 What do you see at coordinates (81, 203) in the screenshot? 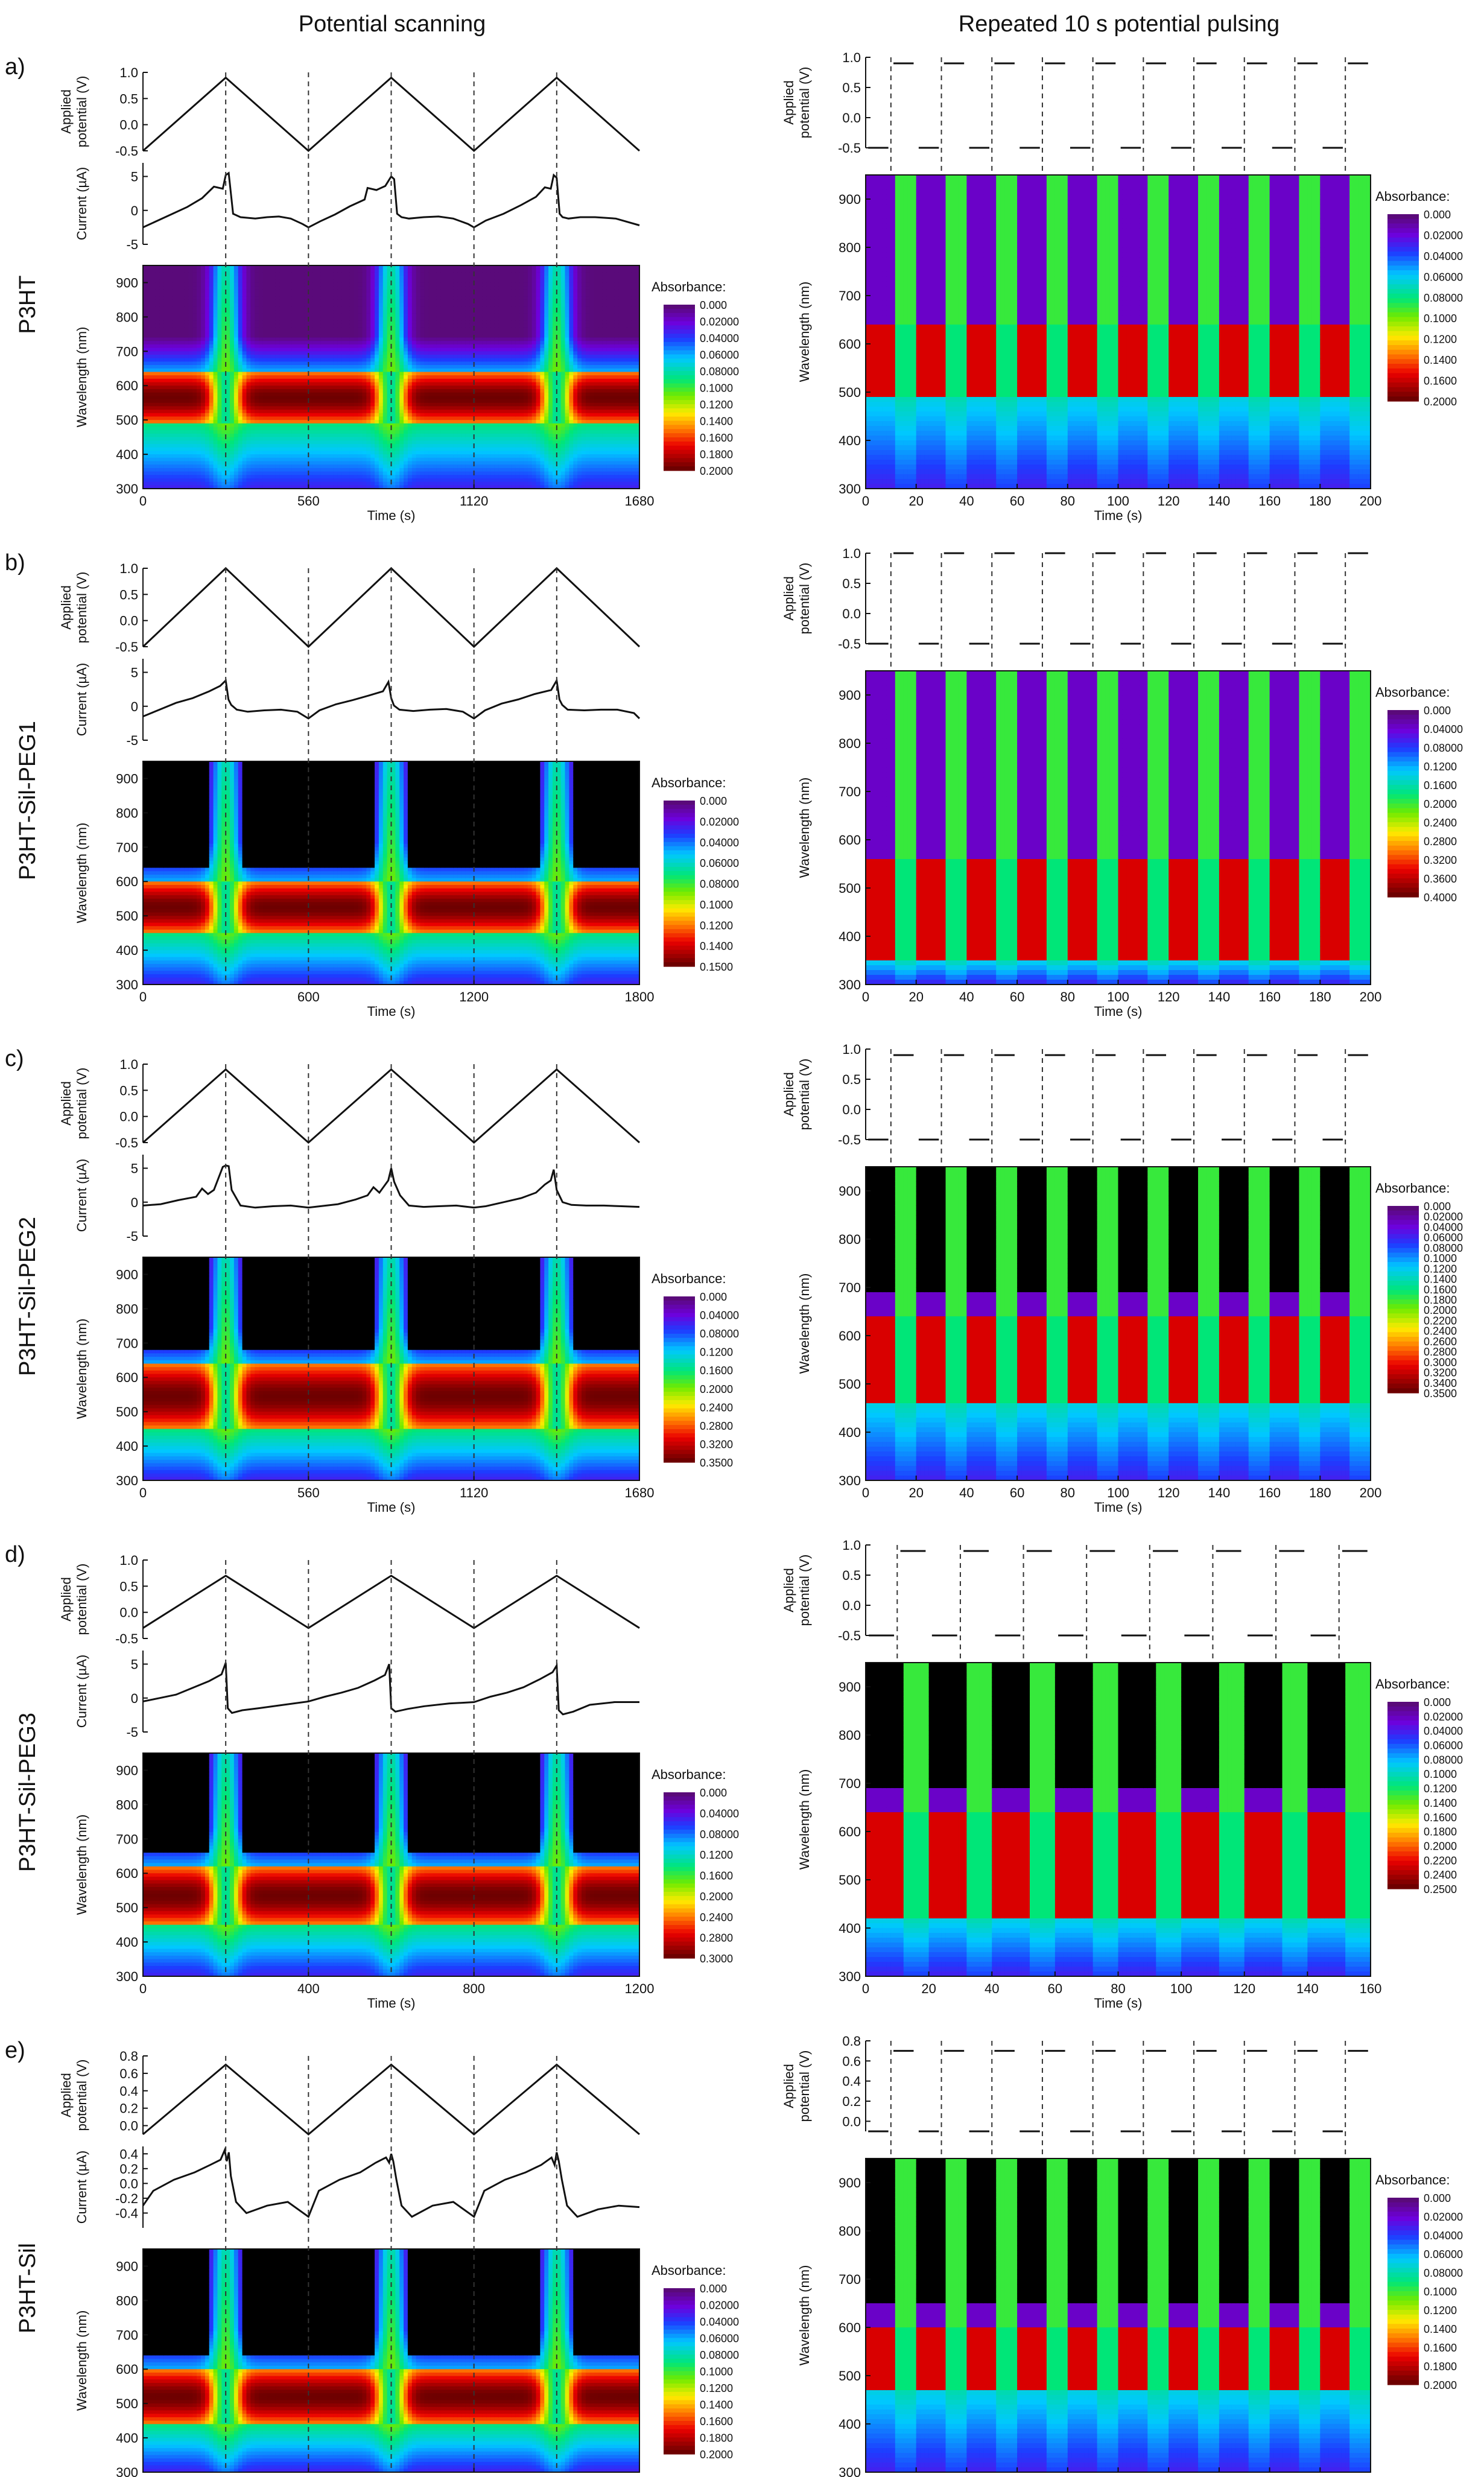
I see `current-label: Current (µA)` at bounding box center [81, 203].